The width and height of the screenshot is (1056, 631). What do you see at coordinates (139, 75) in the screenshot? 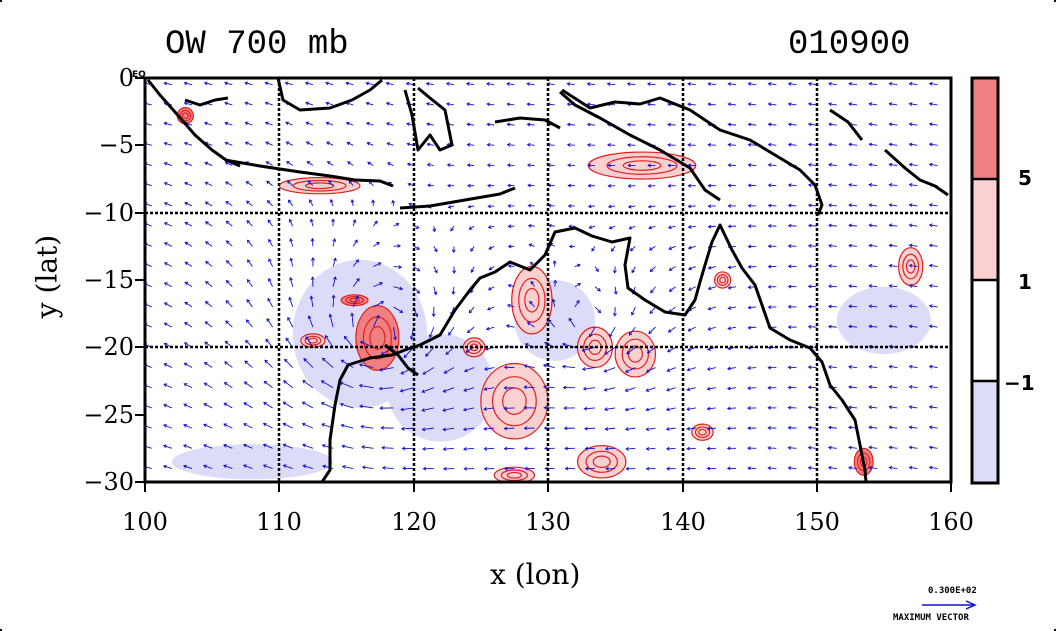
I see `equator-mark: EQ` at bounding box center [139, 75].